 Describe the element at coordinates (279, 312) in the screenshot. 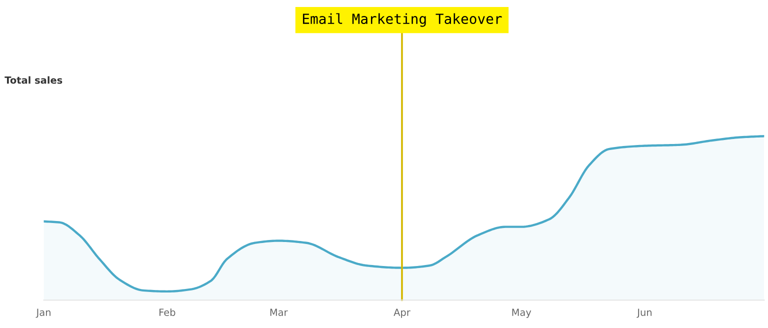

I see `x-tick-label: Mar` at that location.